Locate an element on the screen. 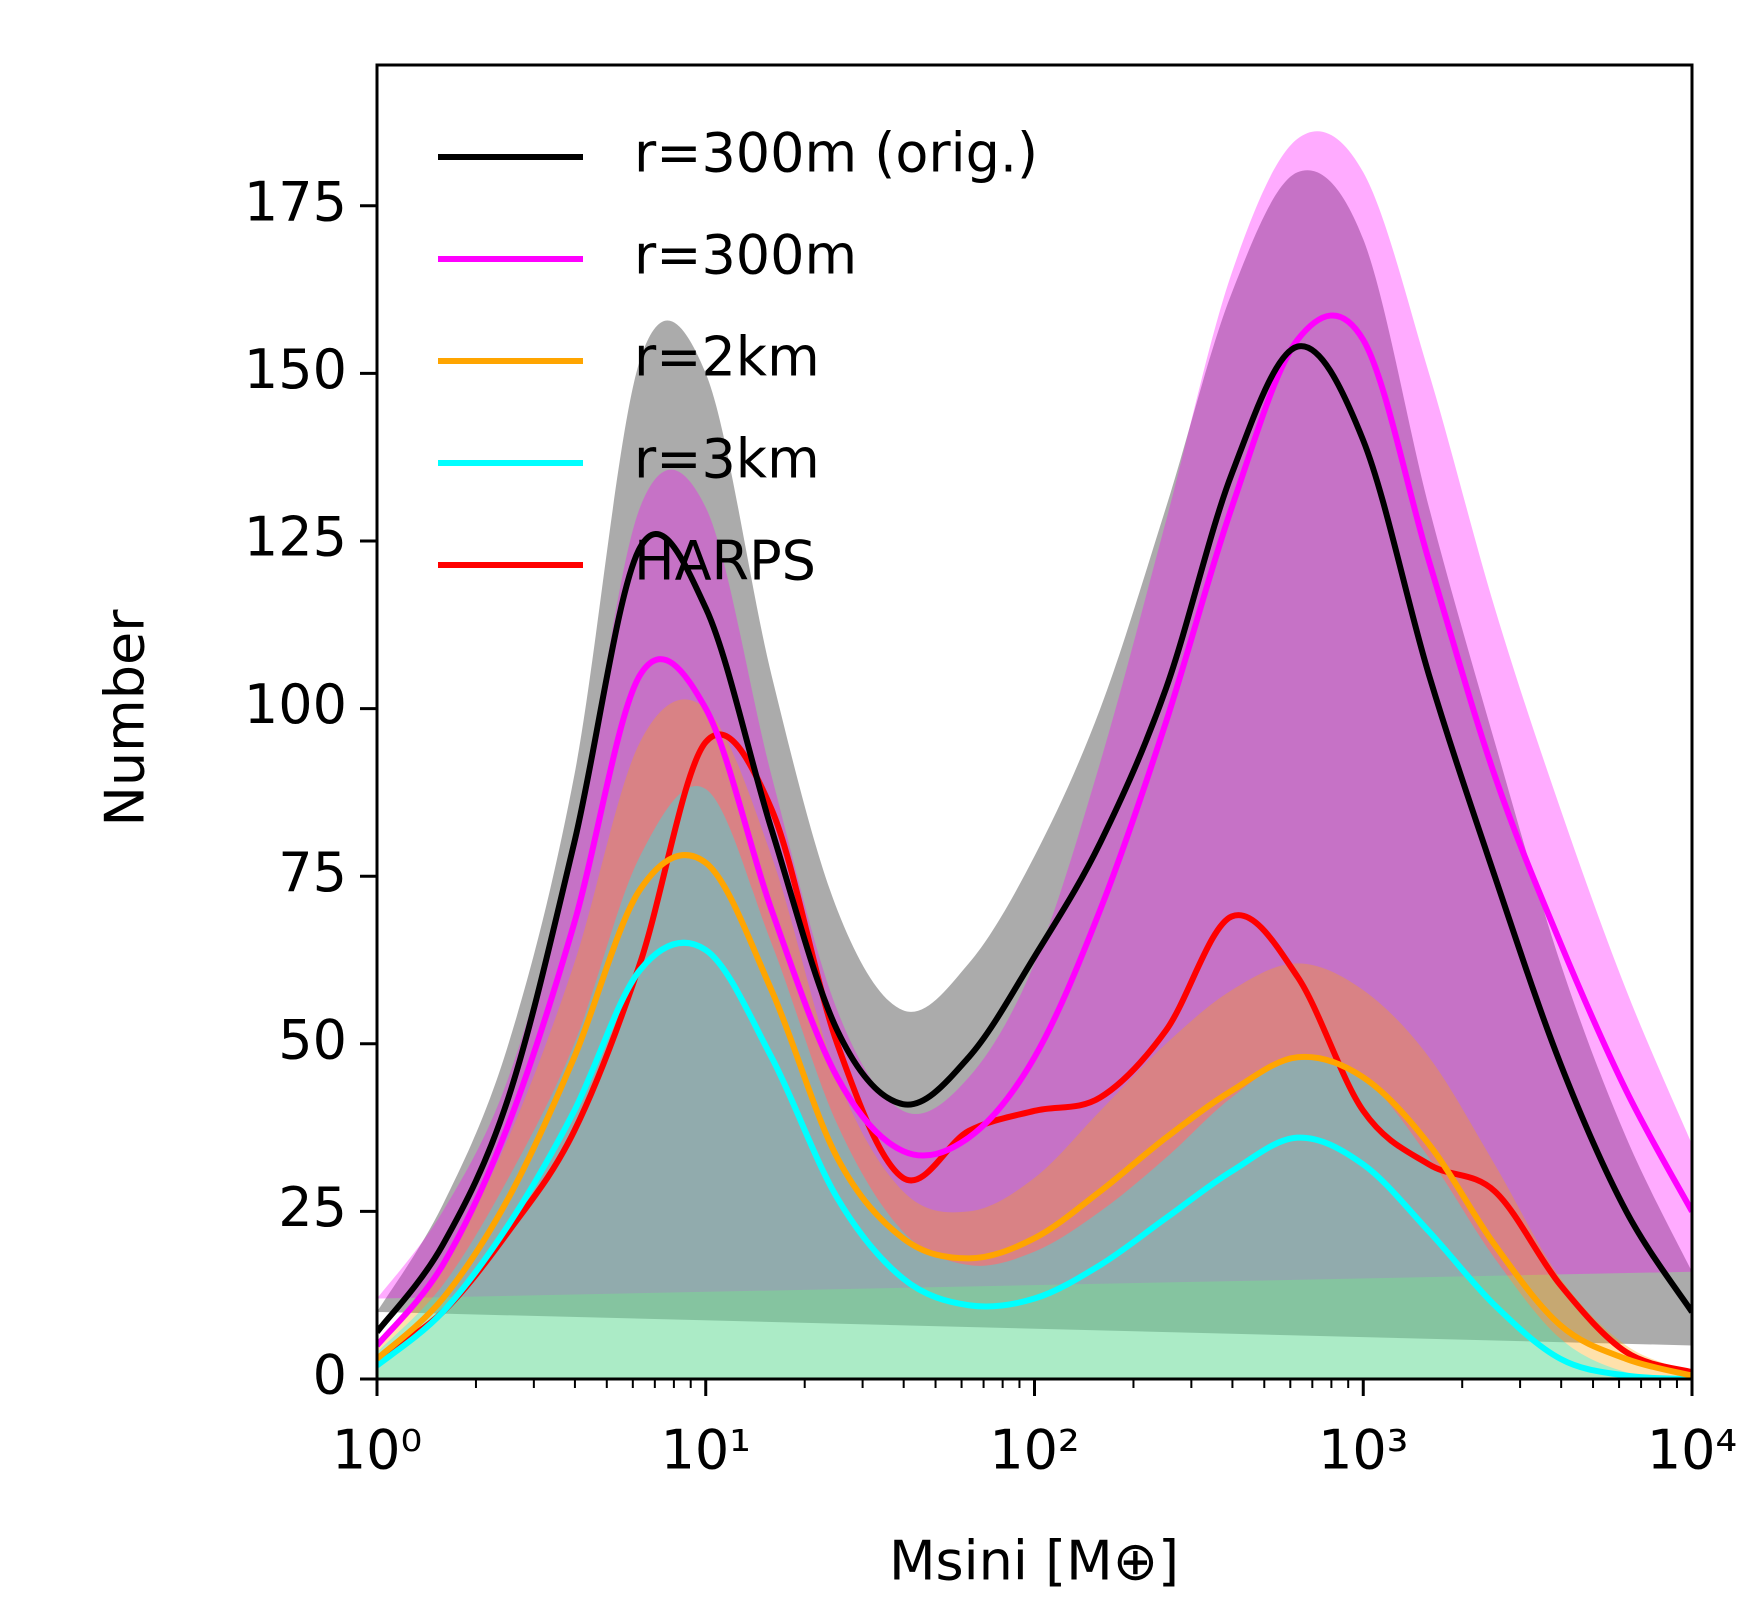 The width and height of the screenshot is (1750, 1615). legend-label: r=300m is located at coordinates (745, 255).